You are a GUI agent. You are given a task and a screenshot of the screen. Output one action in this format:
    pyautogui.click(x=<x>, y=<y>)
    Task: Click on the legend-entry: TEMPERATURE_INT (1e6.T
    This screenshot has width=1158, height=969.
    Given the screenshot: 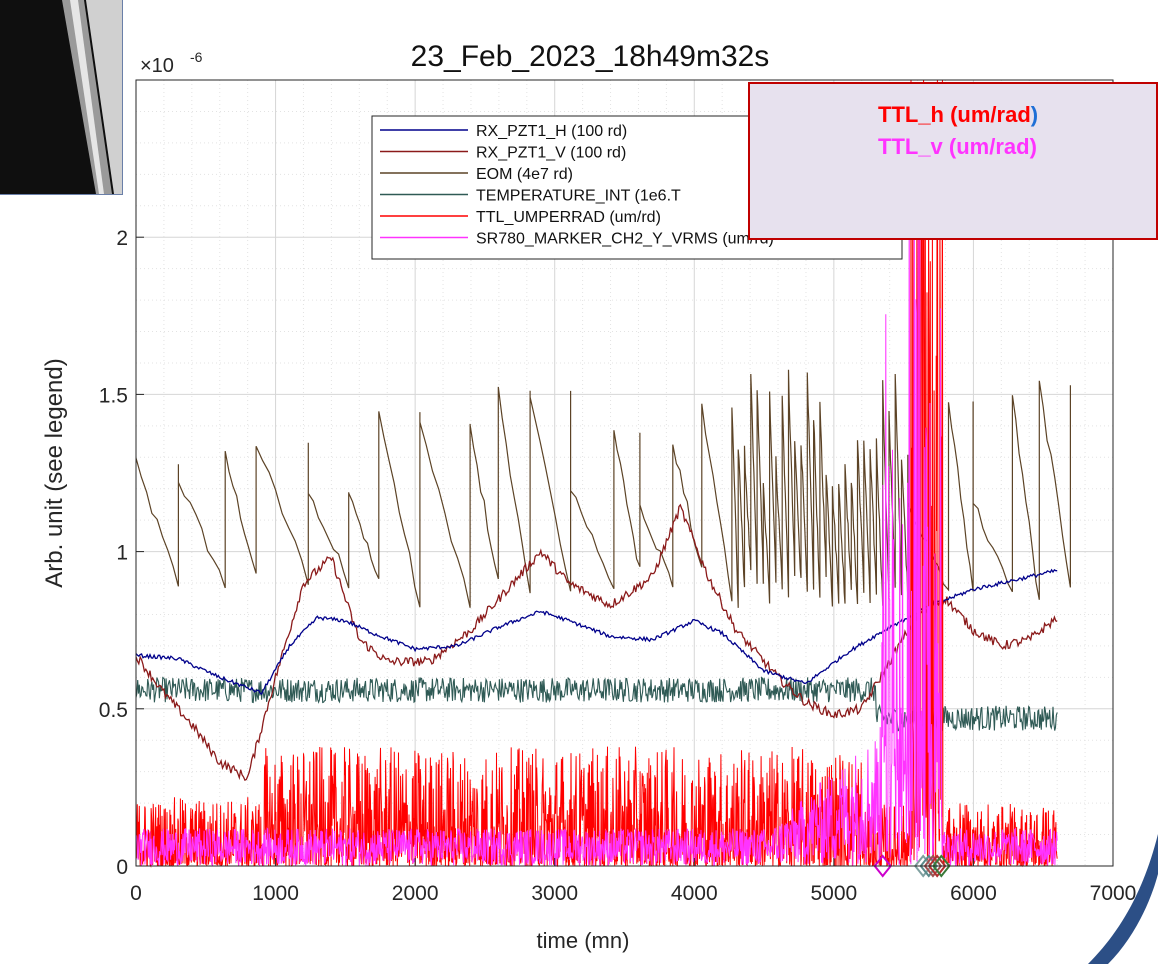 What is the action you would take?
    pyautogui.click(x=578, y=196)
    